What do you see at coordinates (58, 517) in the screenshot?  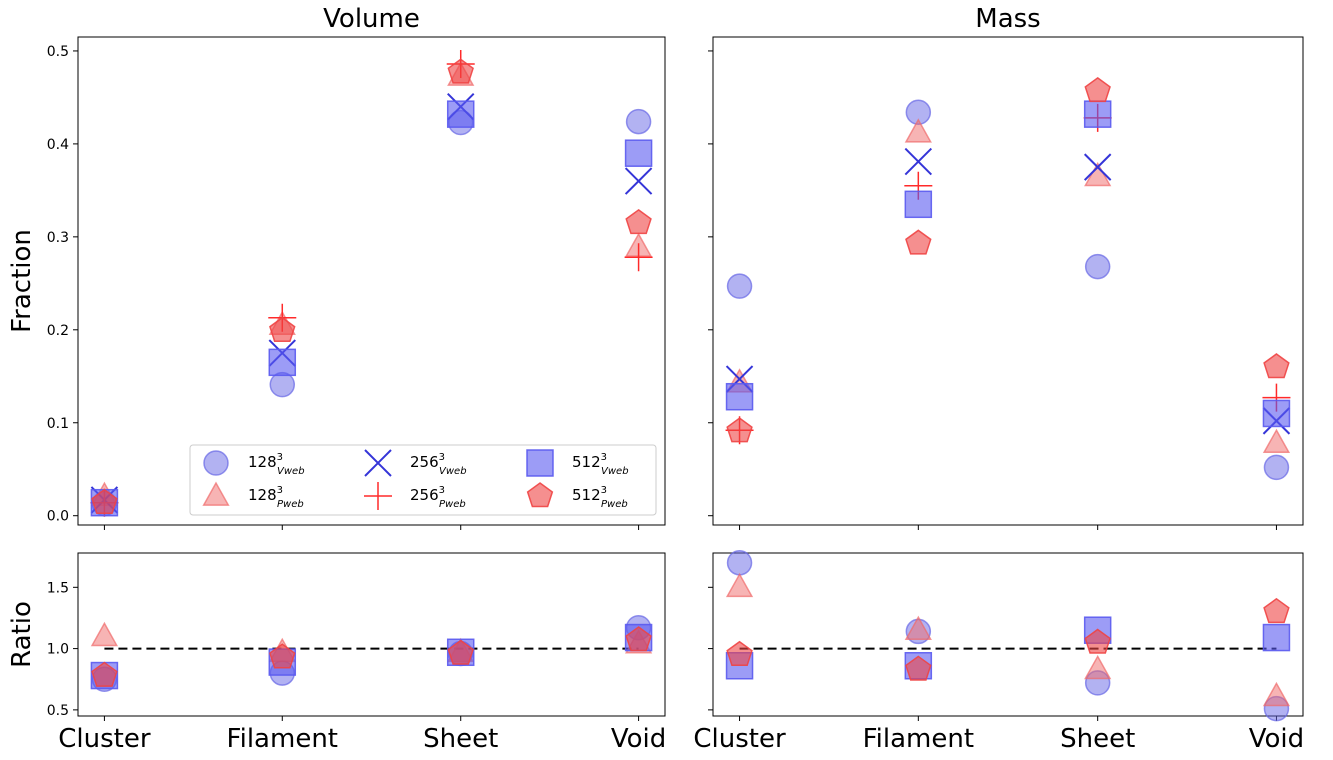 I see `y-tick-label: 0.0` at bounding box center [58, 517].